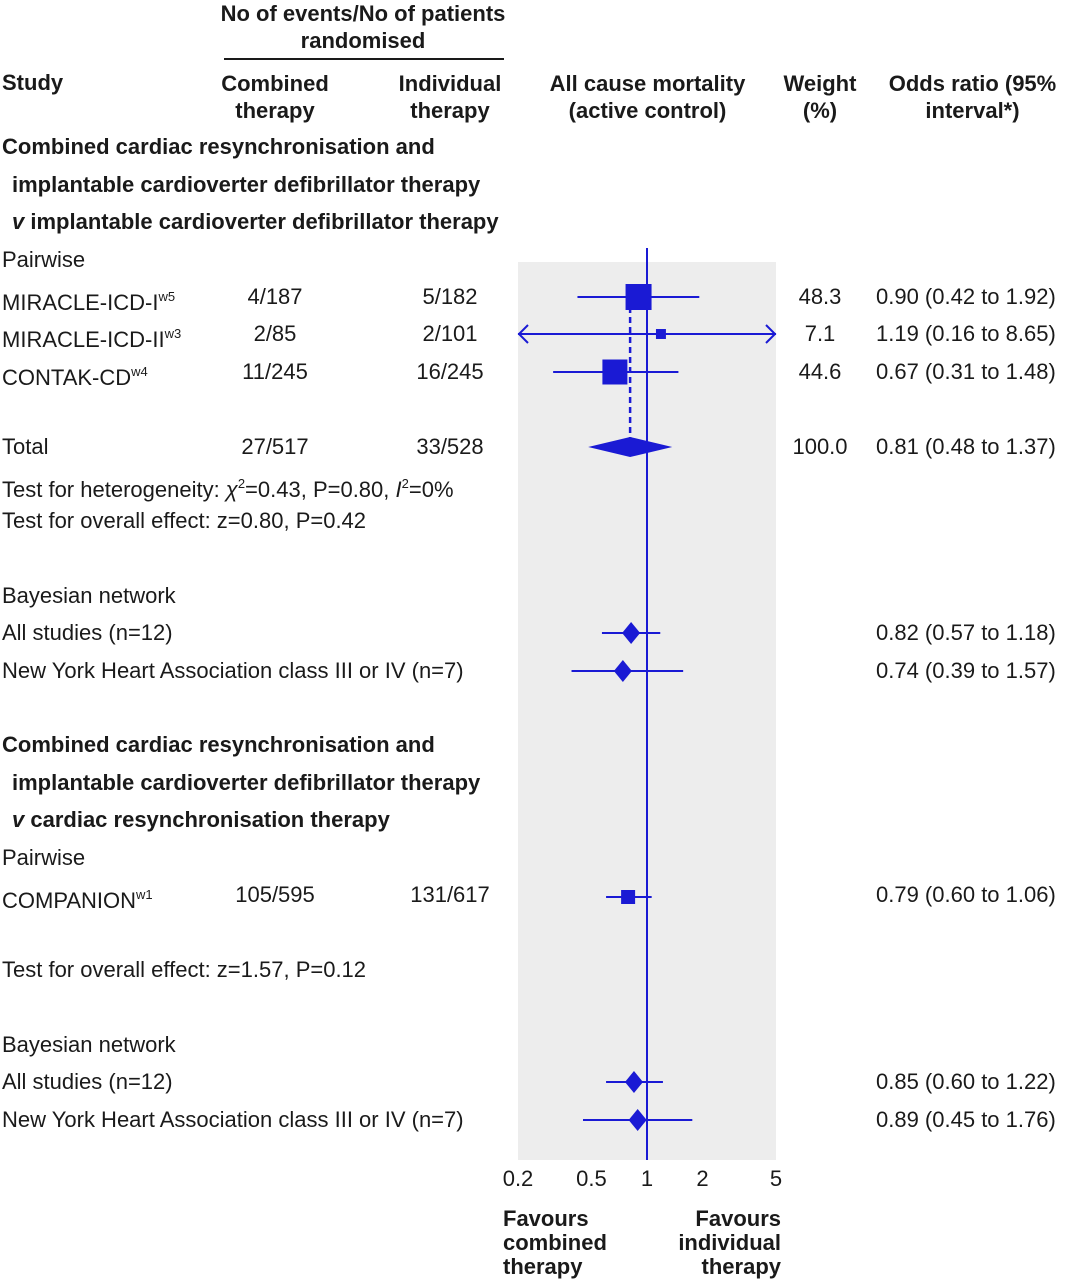  What do you see at coordinates (25, 446) in the screenshot?
I see `total-label: Total` at bounding box center [25, 446].